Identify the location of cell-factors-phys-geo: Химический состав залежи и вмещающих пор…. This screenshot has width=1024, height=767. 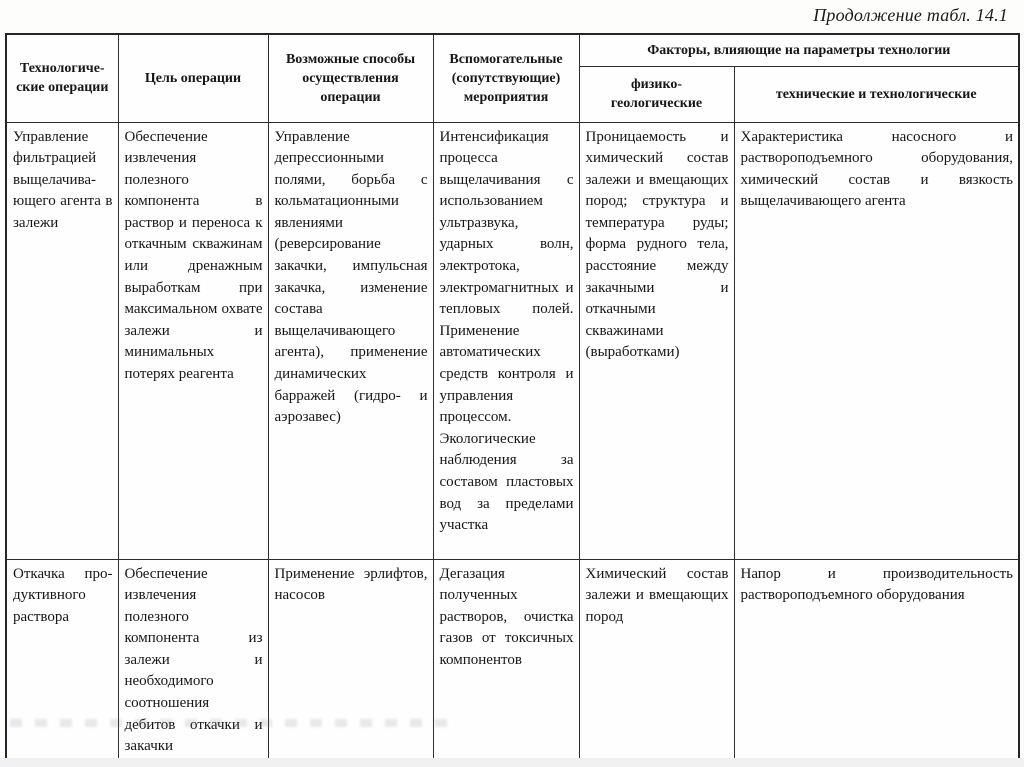
(656, 661).